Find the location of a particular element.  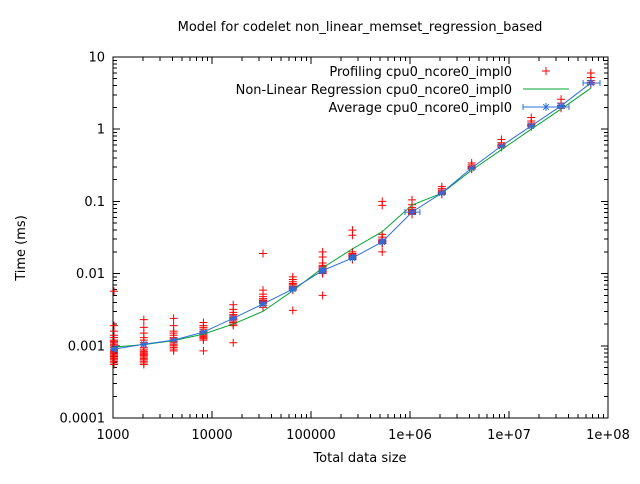

legend-samples is located at coordinates (546, 89).